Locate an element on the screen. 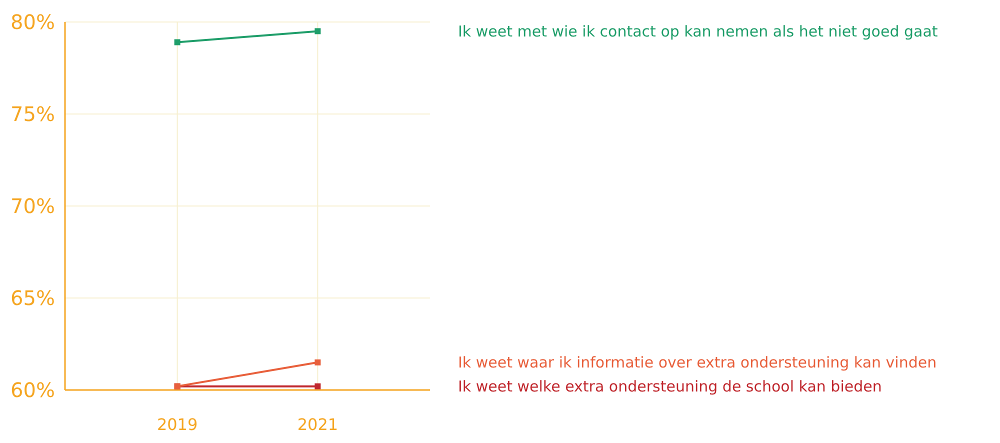  y-tick-label: 60% is located at coordinates (32, 390).